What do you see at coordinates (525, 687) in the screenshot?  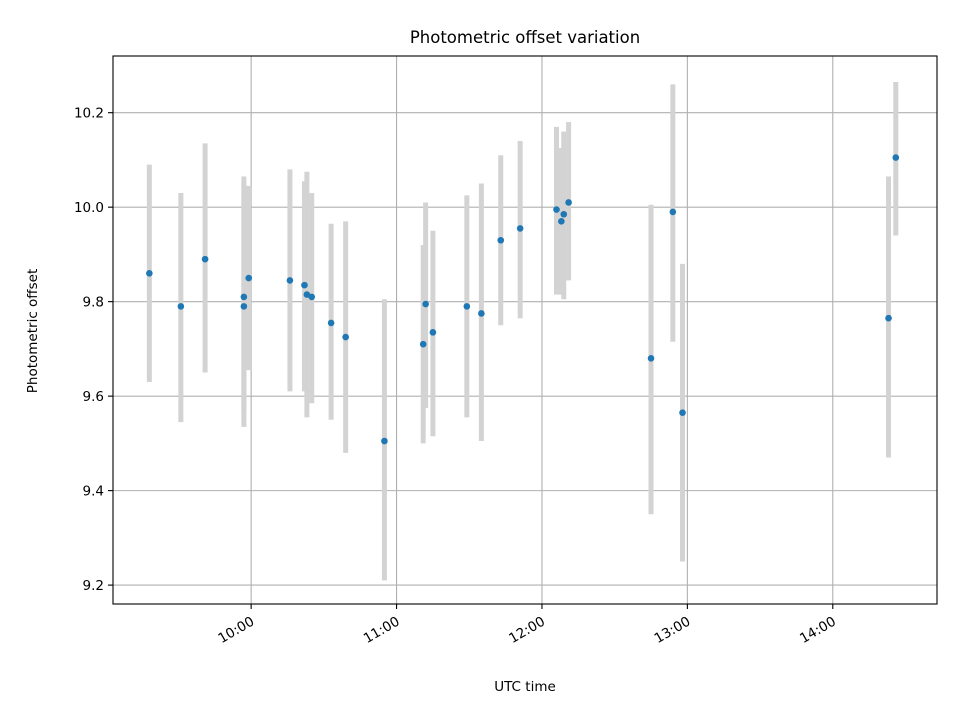 I see `x-axis-label: UTC time` at bounding box center [525, 687].